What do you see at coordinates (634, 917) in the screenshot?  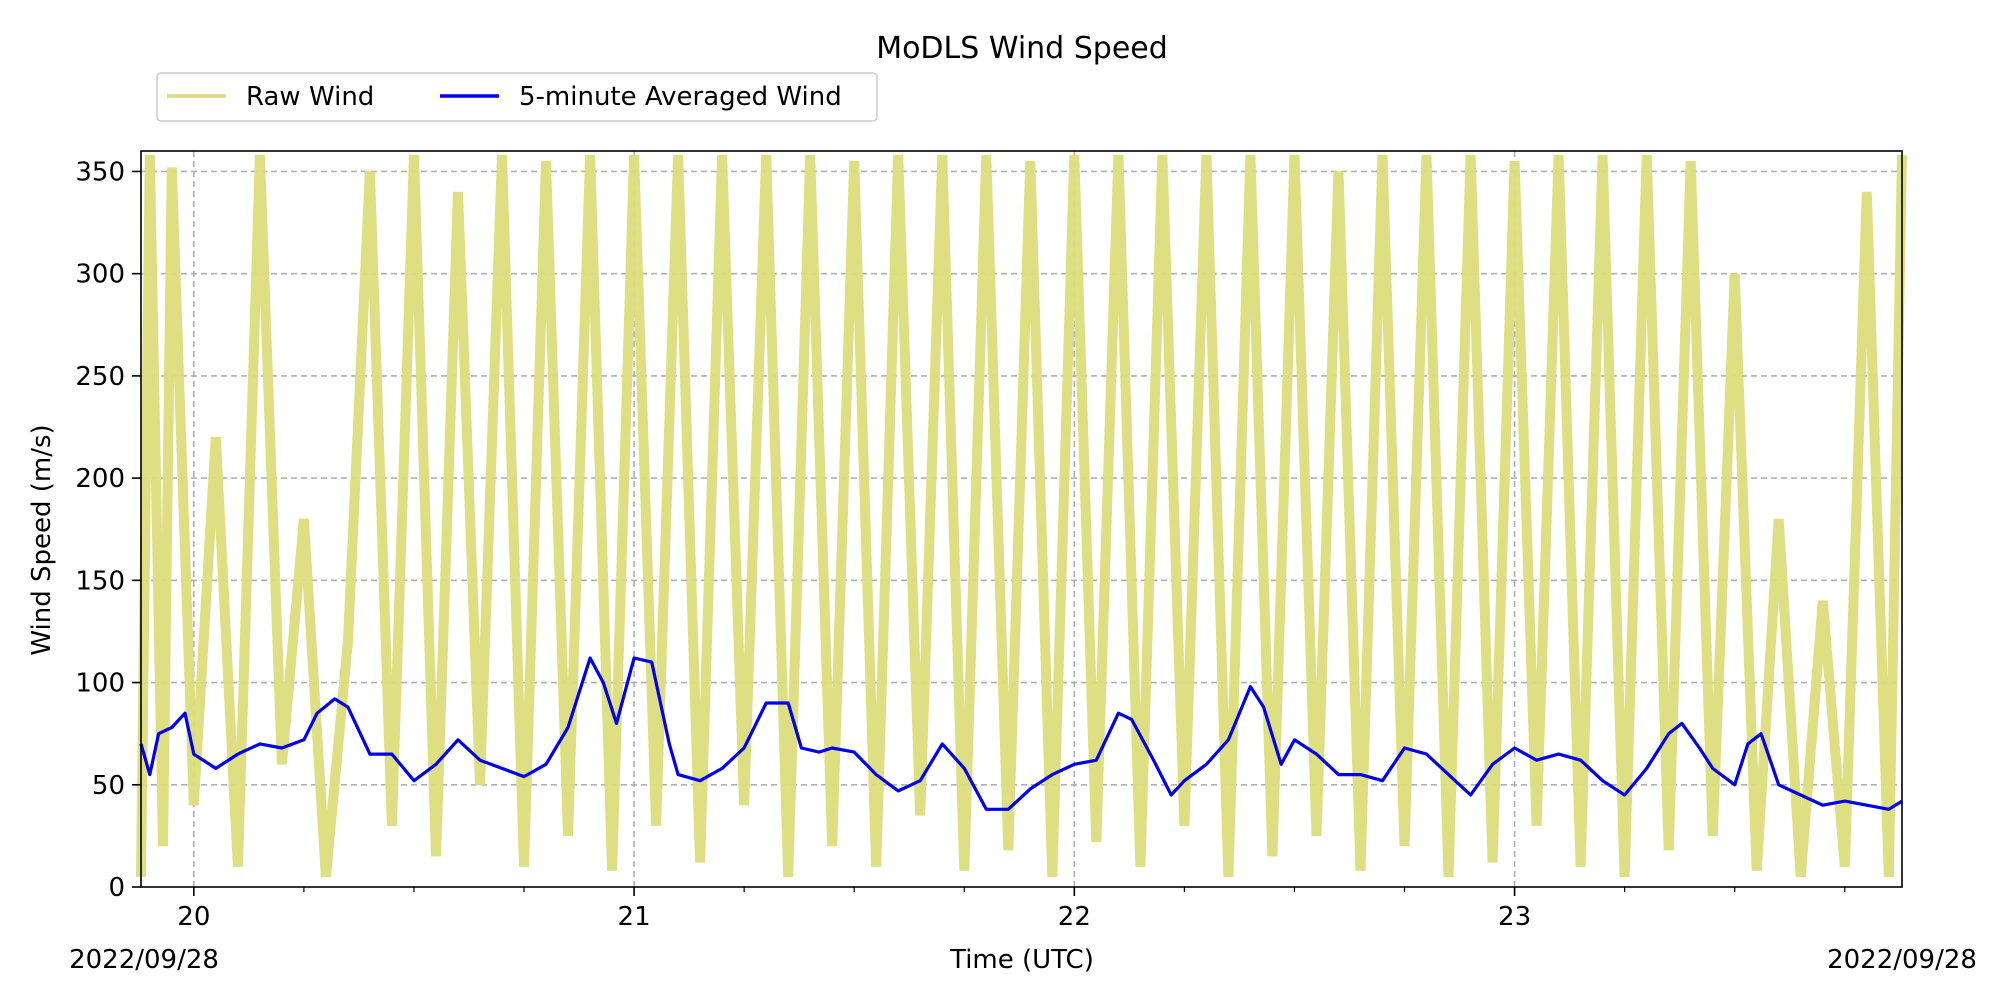 I see `x-tick-label: 21` at bounding box center [634, 917].